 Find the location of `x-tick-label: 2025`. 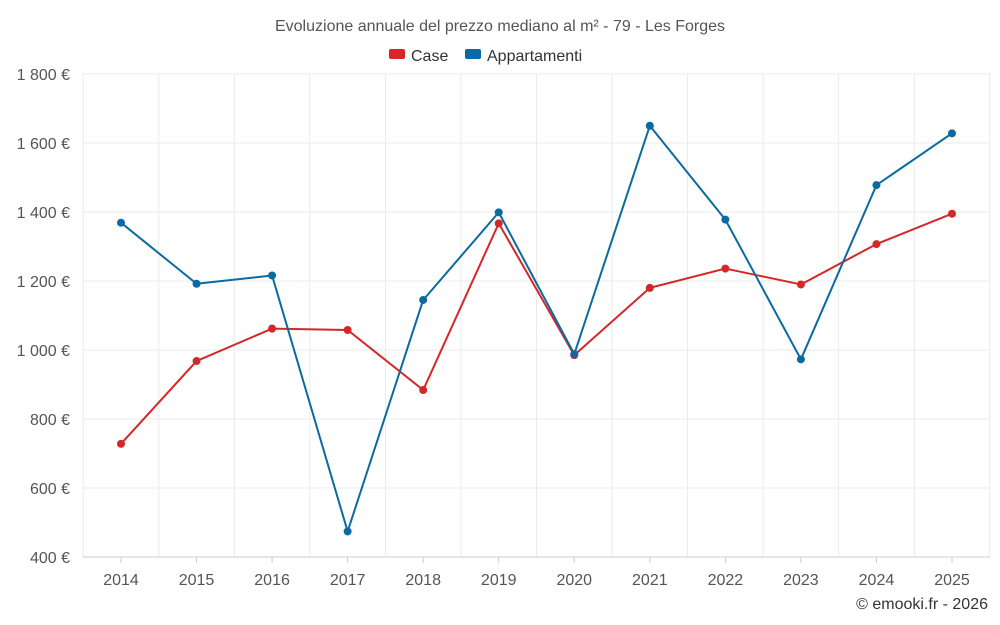

x-tick-label: 2025 is located at coordinates (952, 580).